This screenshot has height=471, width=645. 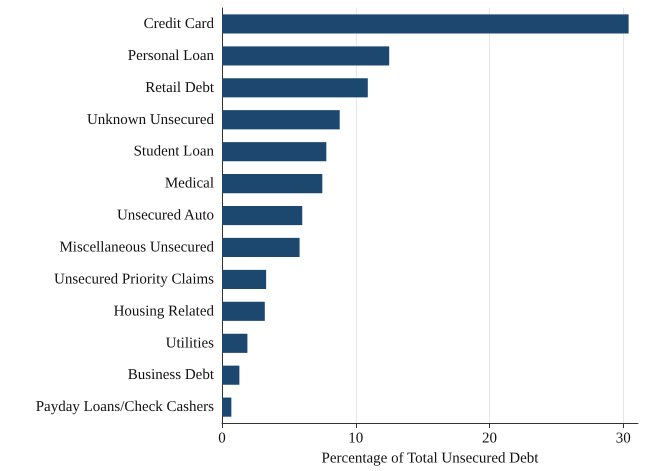 What do you see at coordinates (490, 438) in the screenshot?
I see `x-tick-label: 20` at bounding box center [490, 438].